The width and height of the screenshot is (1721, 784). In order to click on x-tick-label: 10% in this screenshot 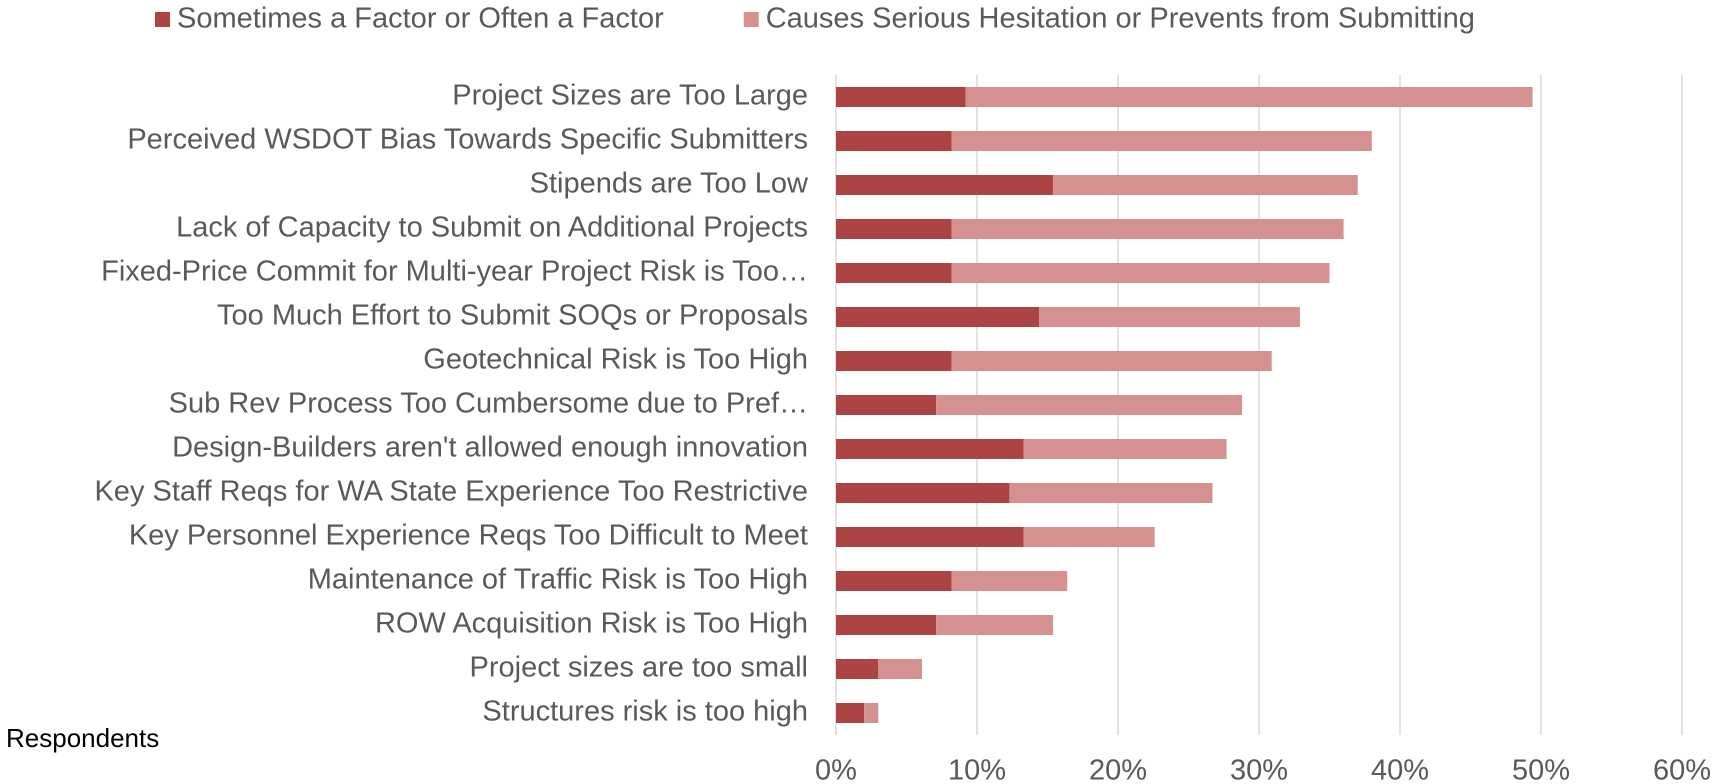, I will do `click(977, 769)`.